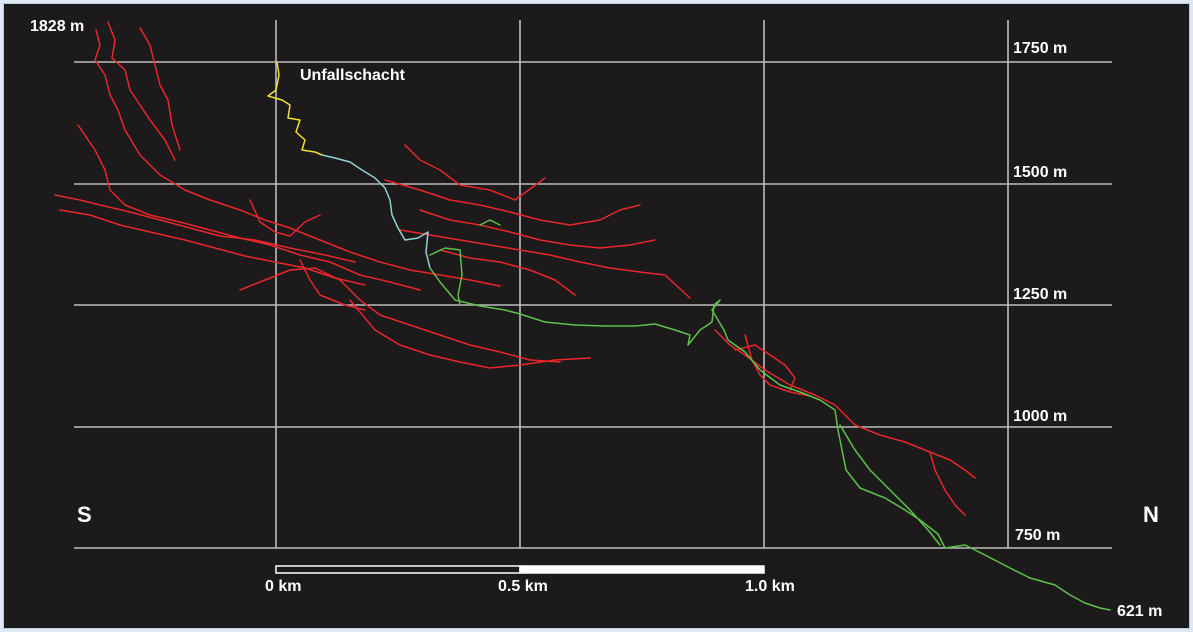 This screenshot has width=1193, height=632. Describe the element at coordinates (1139, 611) in the screenshot. I see `bottom-elevation-label: 621 m` at that location.